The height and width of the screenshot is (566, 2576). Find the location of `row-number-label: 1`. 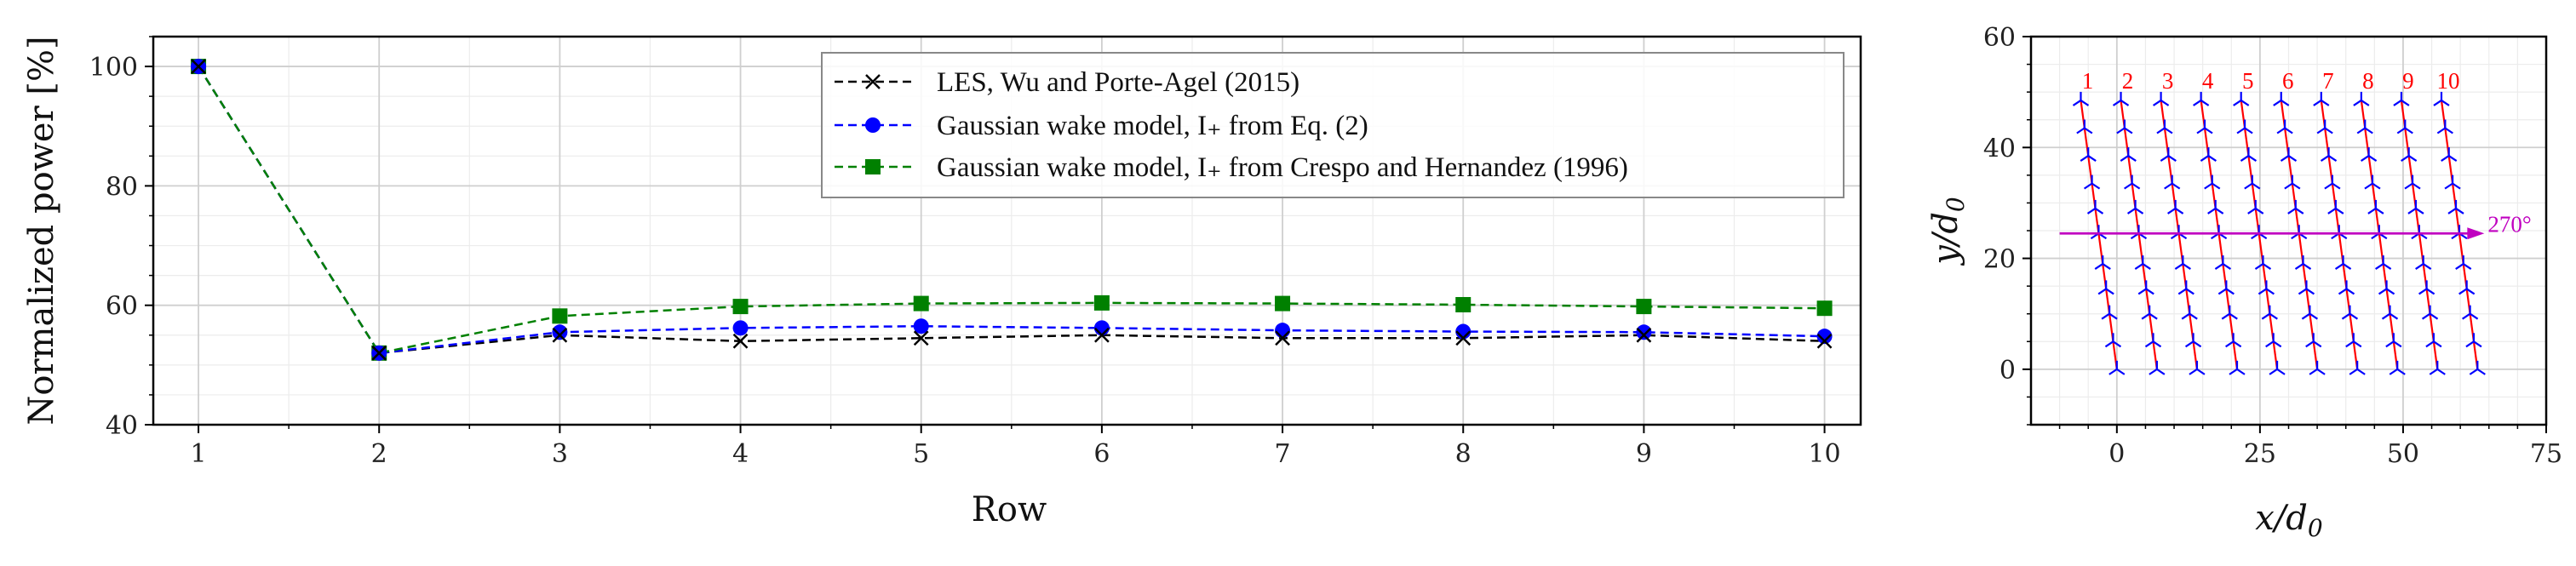

row-number-label: 1 is located at coordinates (2088, 81).